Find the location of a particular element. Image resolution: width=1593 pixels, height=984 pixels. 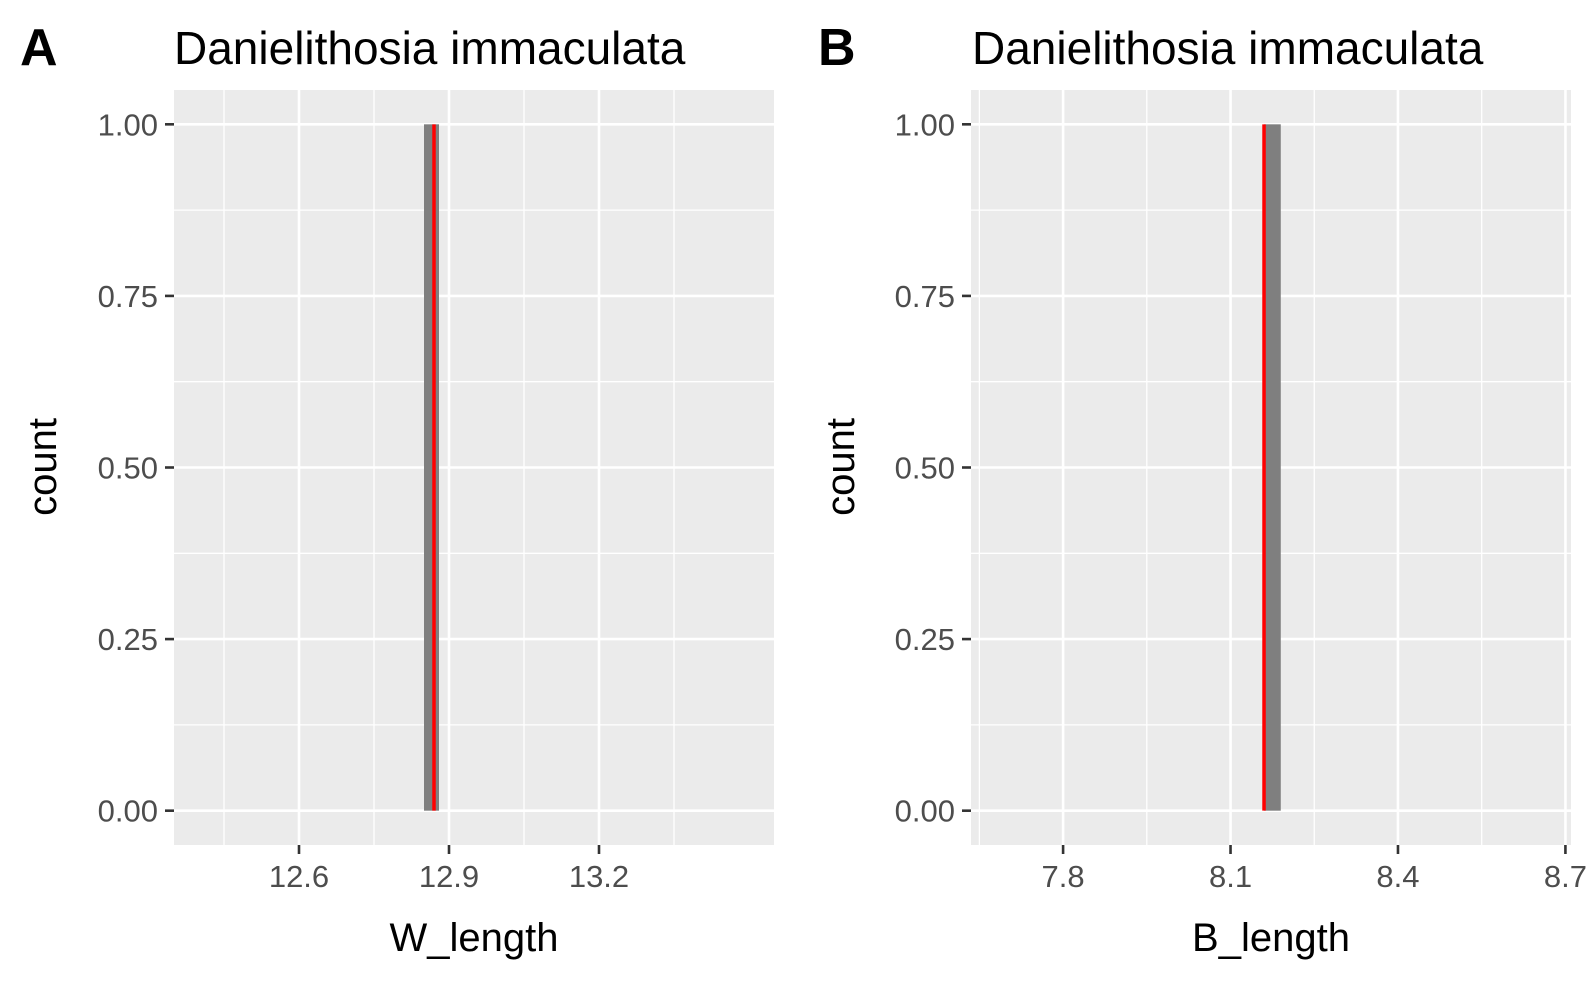

panel-label: A is located at coordinates (39, 48).